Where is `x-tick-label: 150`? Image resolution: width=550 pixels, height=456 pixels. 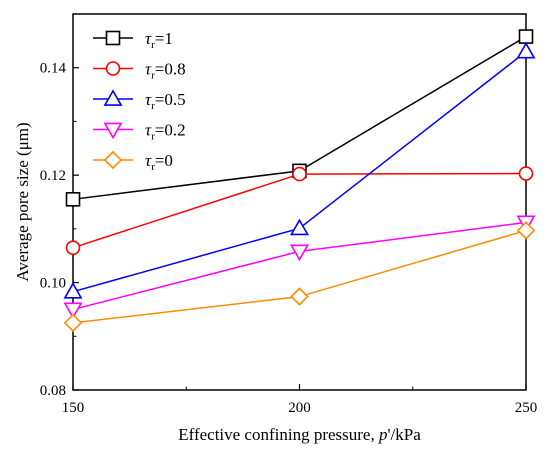
x-tick-label: 150 is located at coordinates (73, 408).